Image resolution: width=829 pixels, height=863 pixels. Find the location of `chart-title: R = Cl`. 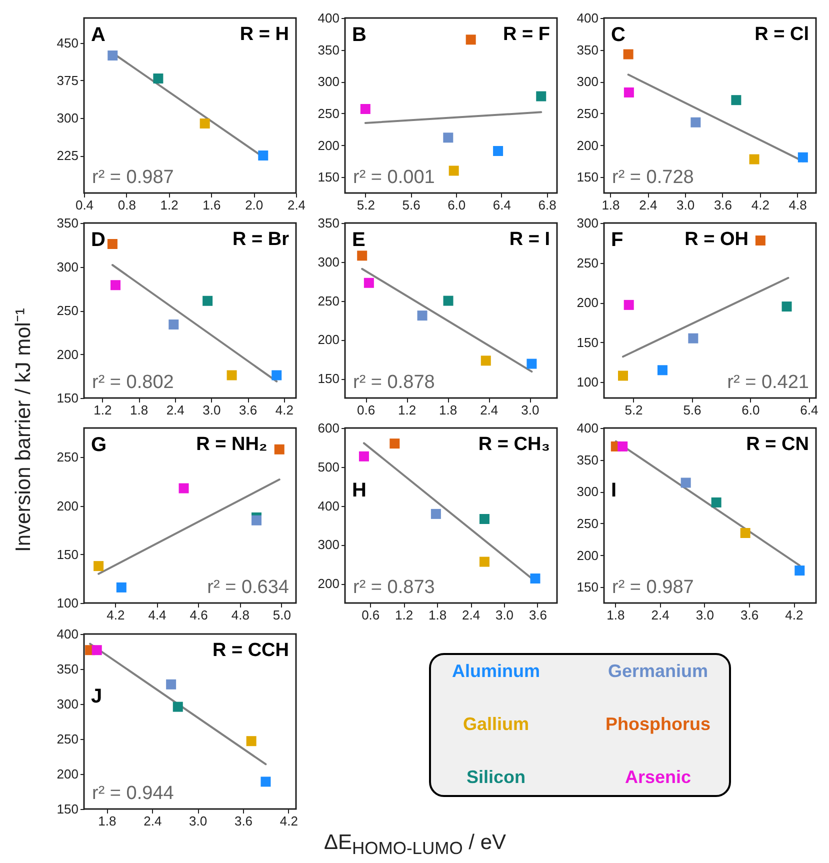

chart-title: R = Cl is located at coordinates (781, 34).